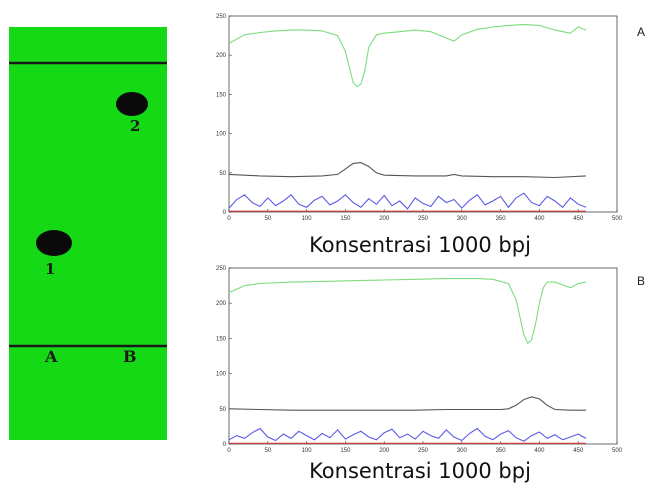 This screenshot has height=488, width=650. Describe the element at coordinates (130, 356) in the screenshot. I see `lane-label-b: B` at that location.